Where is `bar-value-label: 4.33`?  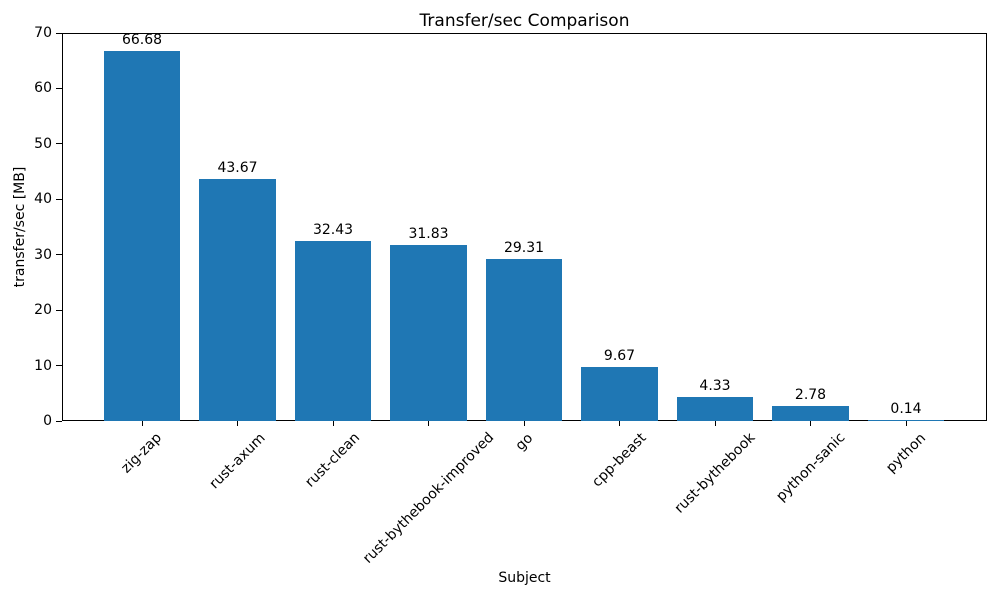
bar-value-label: 4.33 is located at coordinates (715, 385).